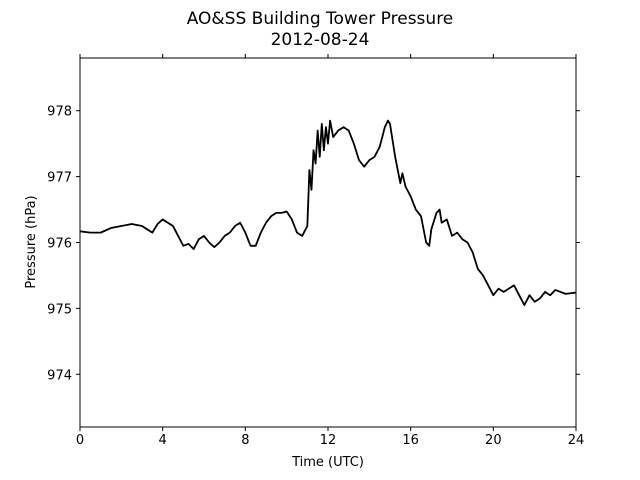 The height and width of the screenshot is (480, 640). What do you see at coordinates (576, 440) in the screenshot?
I see `x-tick-label: 24` at bounding box center [576, 440].